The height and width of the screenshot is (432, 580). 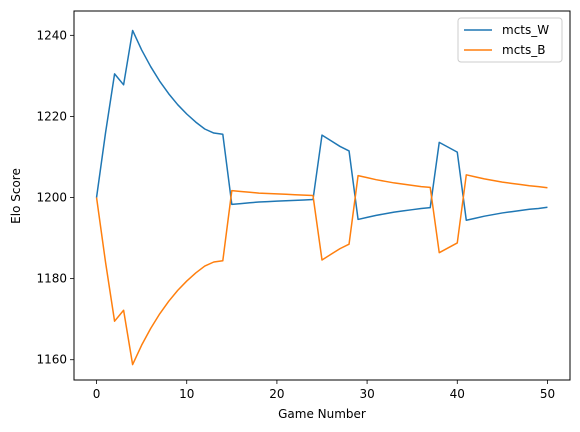 I want to click on y-axis: 1160 1180 1200 1220 1240, so click(x=55, y=197).